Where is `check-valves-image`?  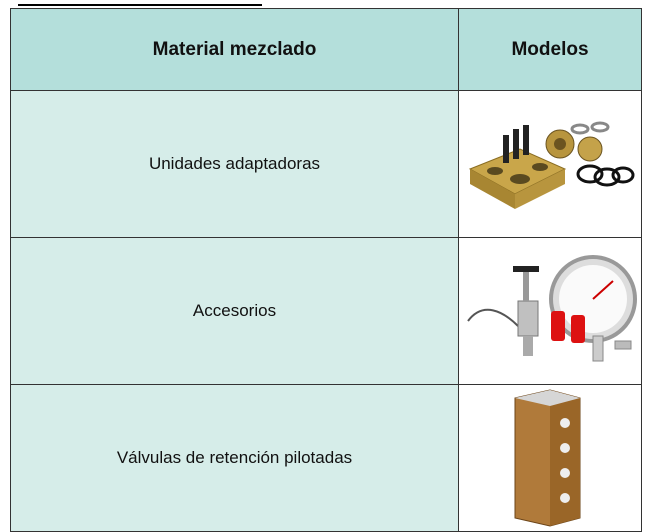
check-valves-image is located at coordinates (547, 458).